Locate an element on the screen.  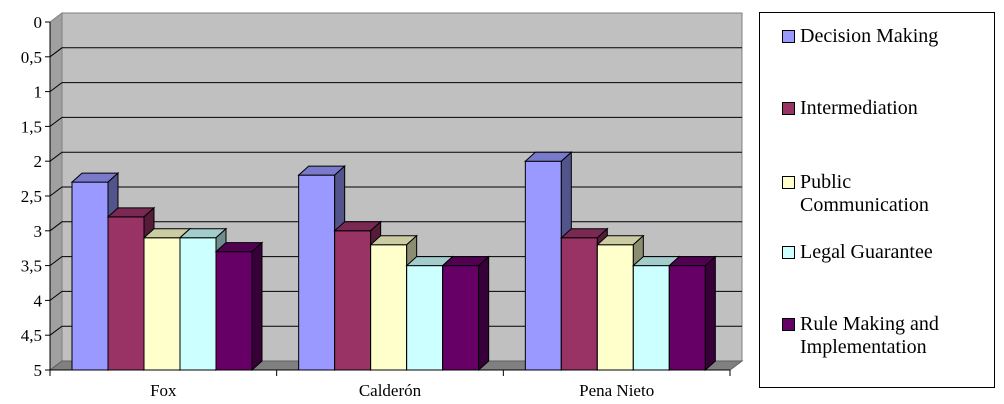
legend-label: Public Communication is located at coordinates (864, 193).